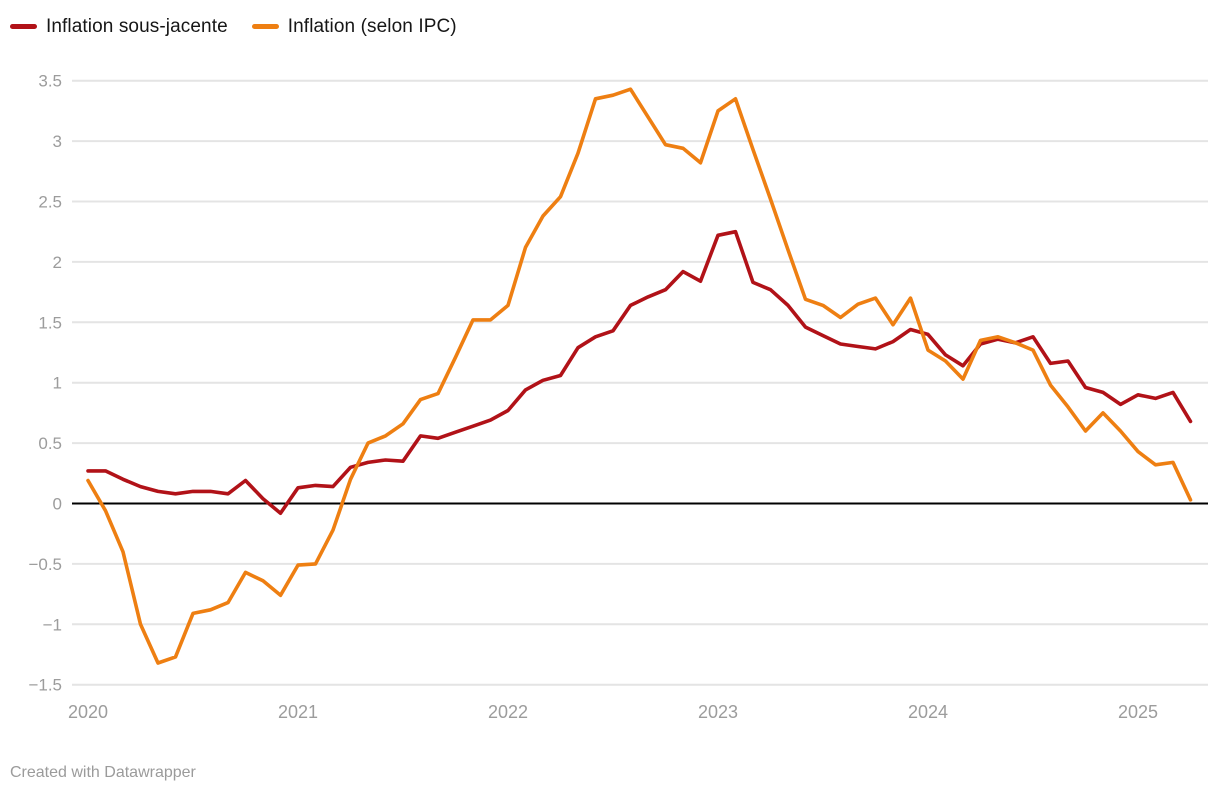 The height and width of the screenshot is (800, 1220). Describe the element at coordinates (103, 772) in the screenshot. I see `attribution-text: Created with Datawrapper` at that location.